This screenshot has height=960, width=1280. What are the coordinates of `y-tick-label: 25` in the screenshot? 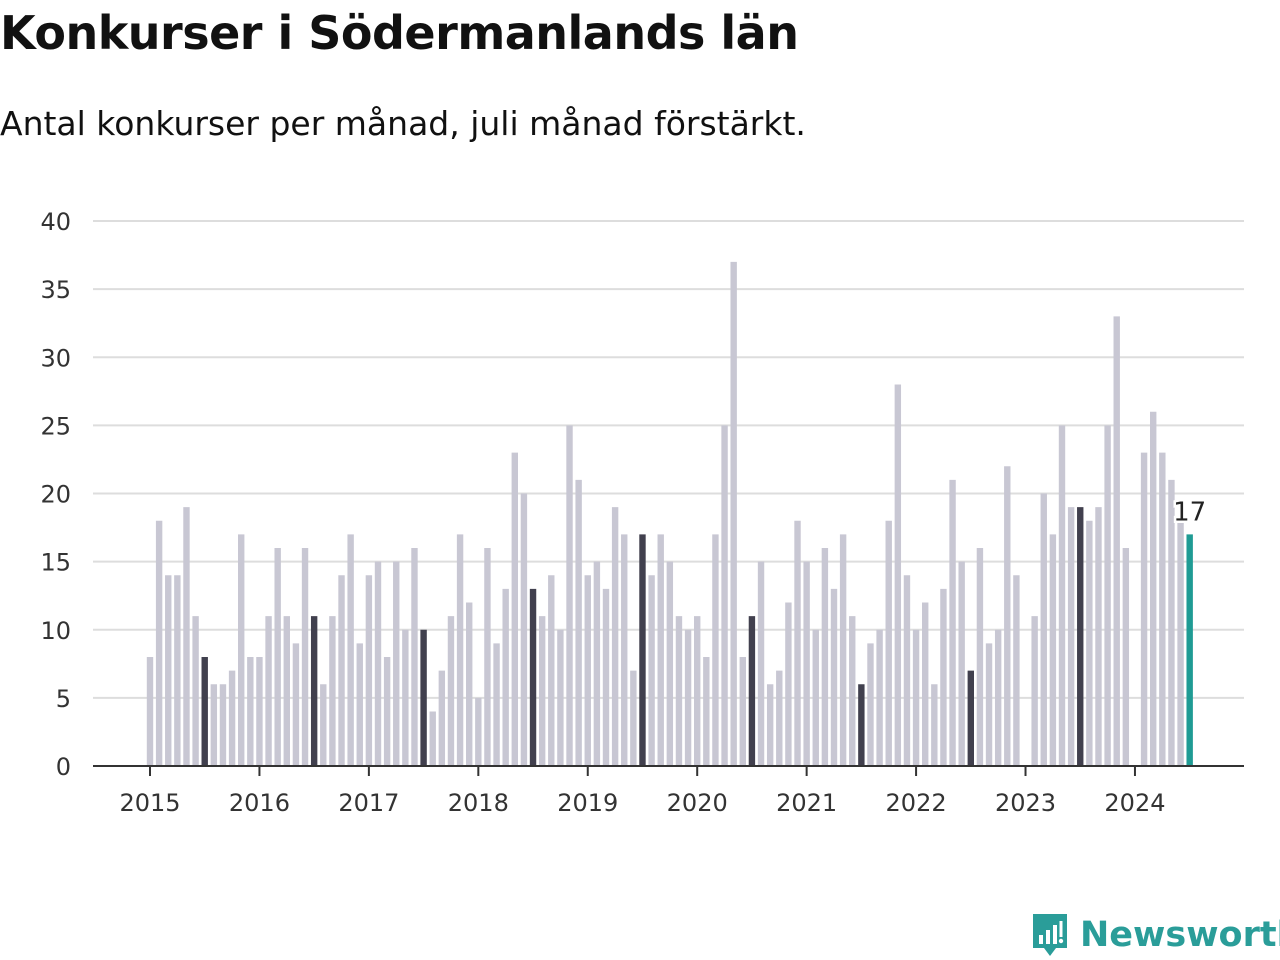 It's located at (55, 426).